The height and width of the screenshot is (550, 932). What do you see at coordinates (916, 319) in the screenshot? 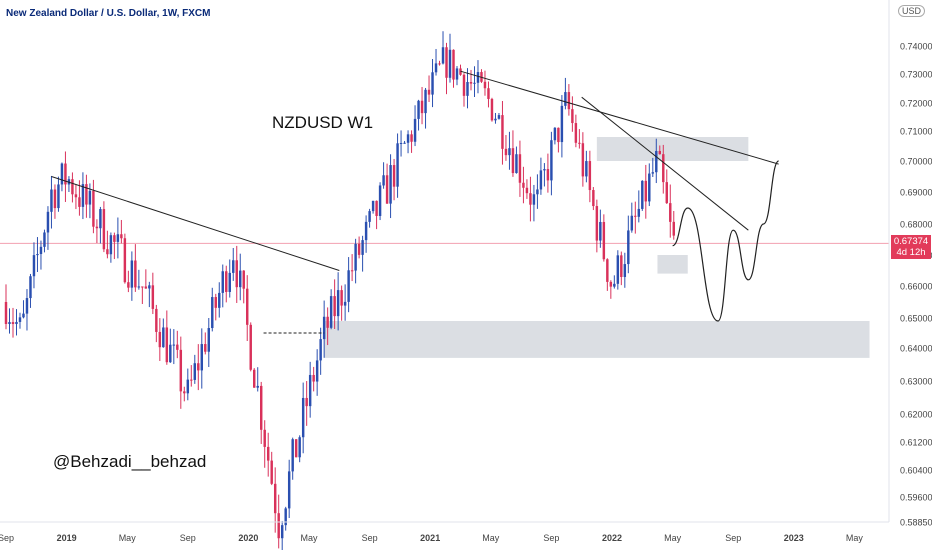
I see `y-tick-label: 0.65000` at bounding box center [916, 319].